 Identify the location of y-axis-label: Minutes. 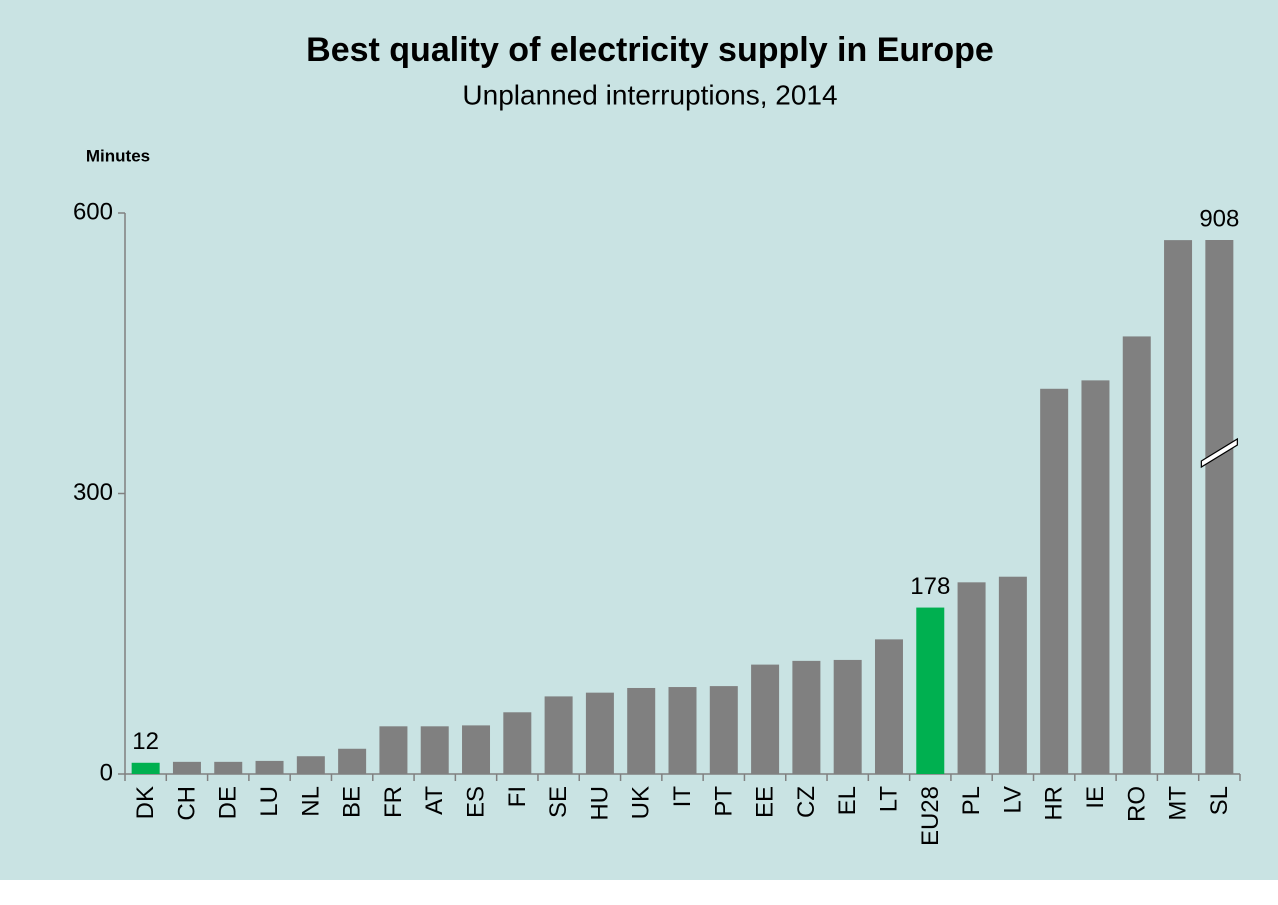
(118, 155).